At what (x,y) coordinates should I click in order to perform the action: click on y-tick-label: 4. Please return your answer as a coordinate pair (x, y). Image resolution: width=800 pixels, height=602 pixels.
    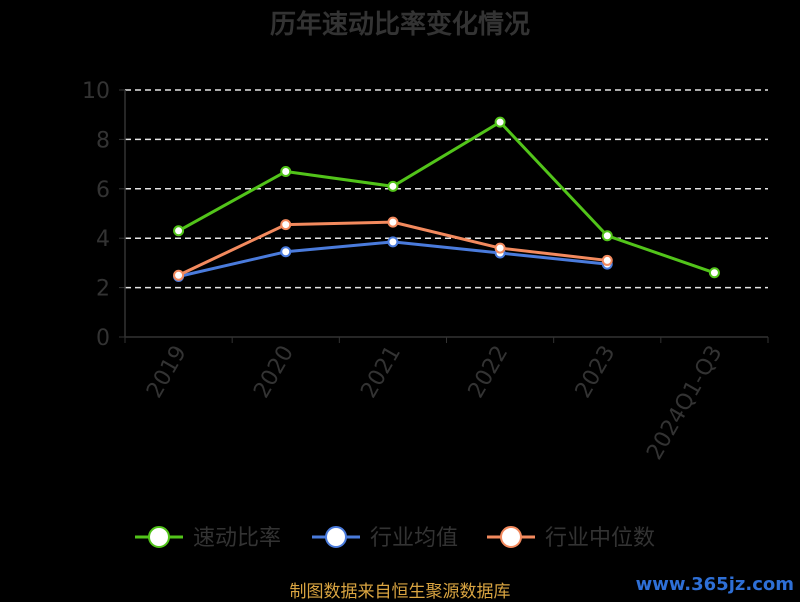
    Looking at the image, I should click on (103, 239).